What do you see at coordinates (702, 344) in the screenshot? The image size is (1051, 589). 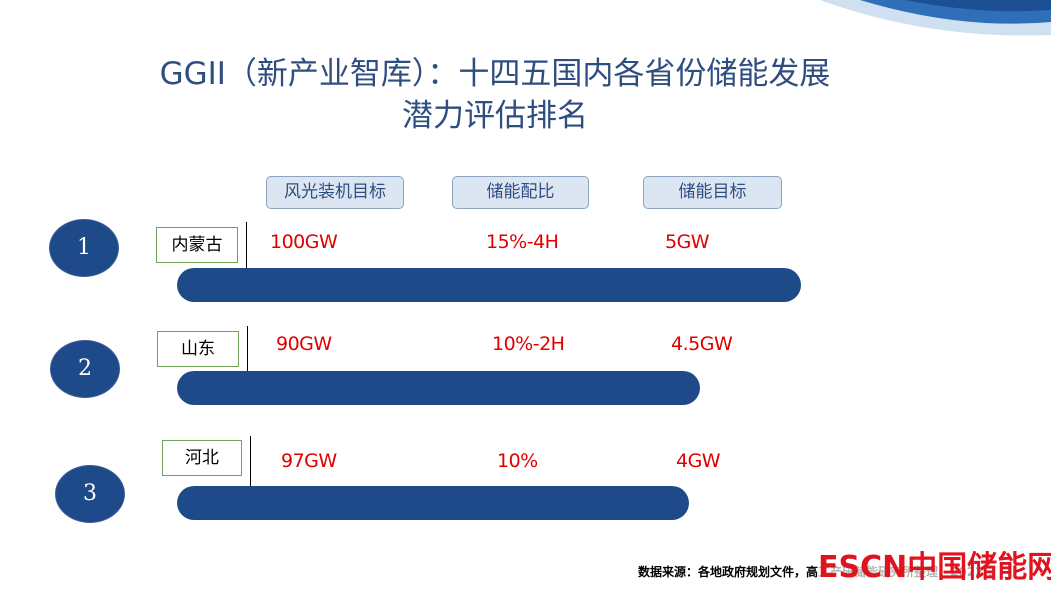 I see `cell: 4.5GW` at bounding box center [702, 344].